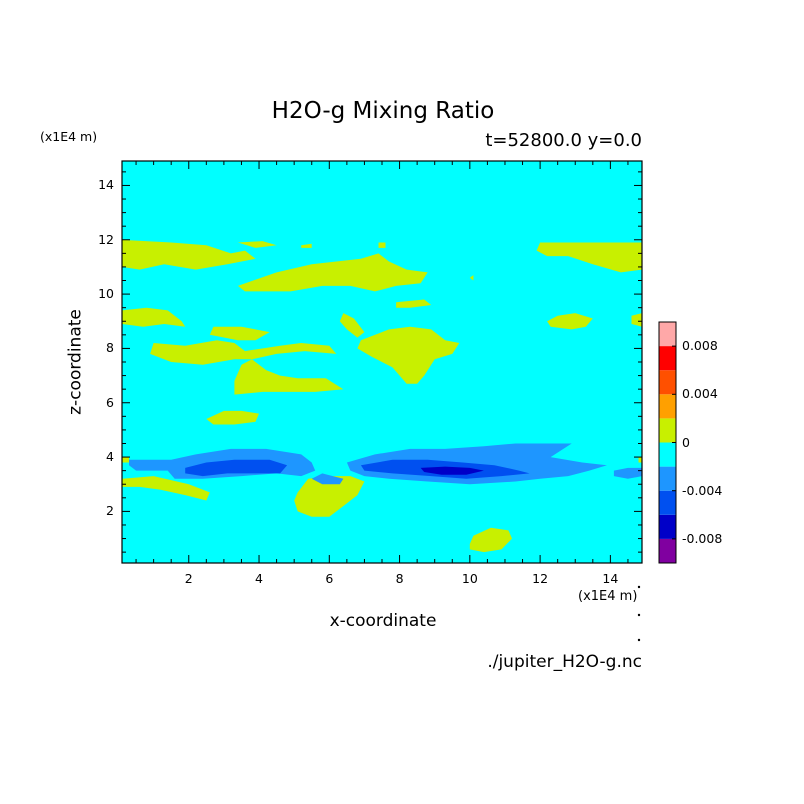 Image resolution: width=804 pixels, height=804 pixels. Describe the element at coordinates (700, 394) in the screenshot. I see `colorbar-tick-label: 0.004` at that location.